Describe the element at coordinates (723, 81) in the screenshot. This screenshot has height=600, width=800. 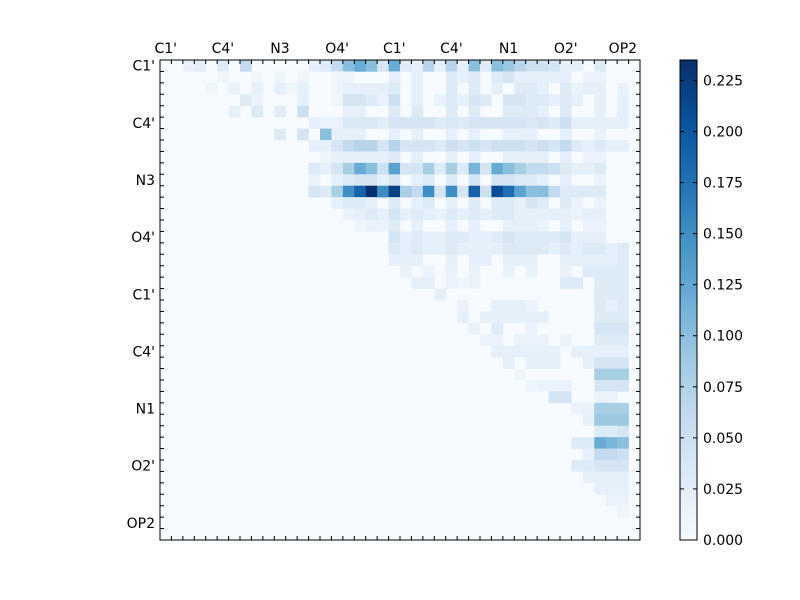
I see `colorbar-tick-label: 0.225` at that location.